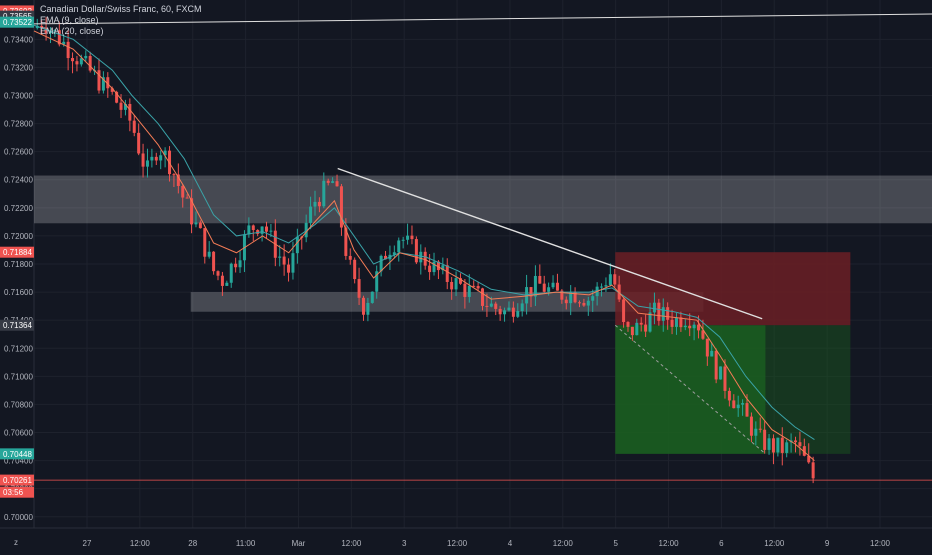 Image resolution: width=932 pixels, height=555 pixels. Describe the element at coordinates (18, 433) in the screenshot. I see `y-tick-label: 0.70600` at that location.